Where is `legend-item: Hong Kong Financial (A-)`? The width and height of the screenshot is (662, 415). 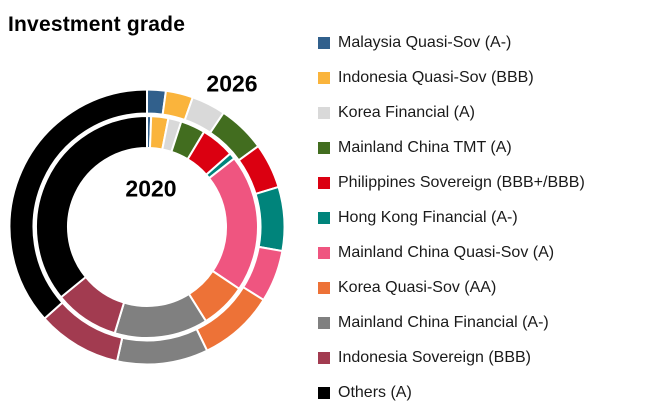 legend-item: Hong Kong Financial (A-) is located at coordinates (451, 217).